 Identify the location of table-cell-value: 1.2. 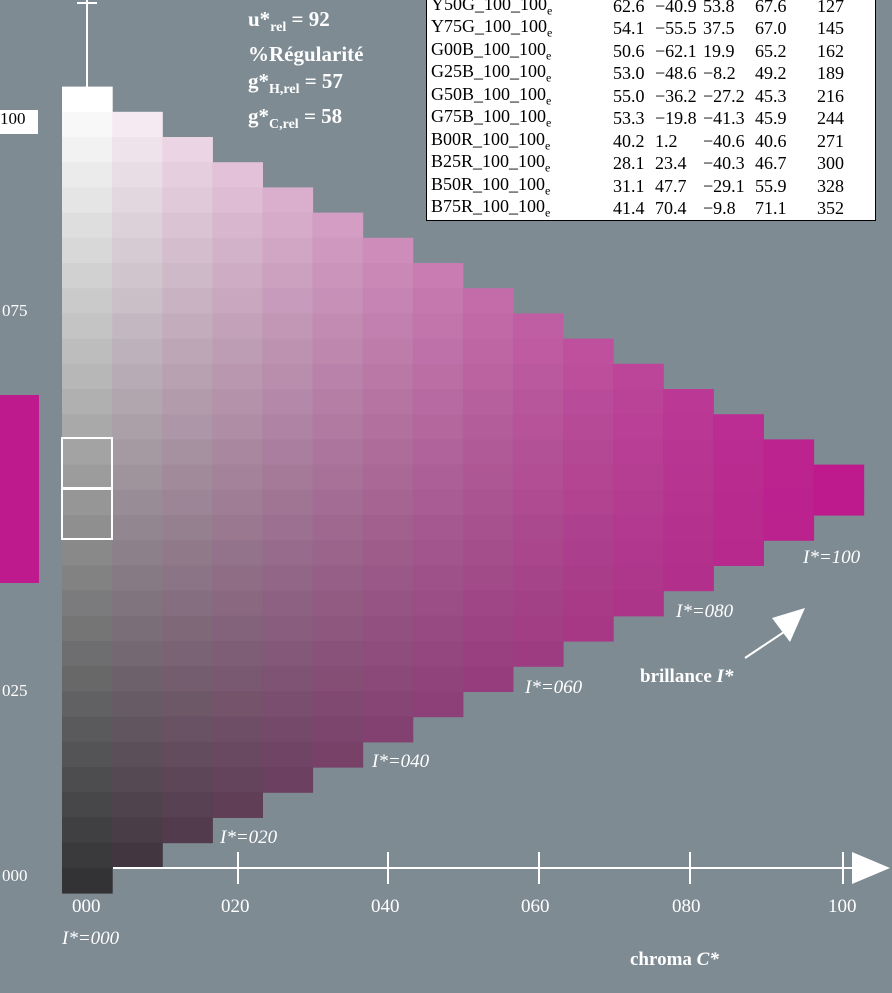
(666, 140).